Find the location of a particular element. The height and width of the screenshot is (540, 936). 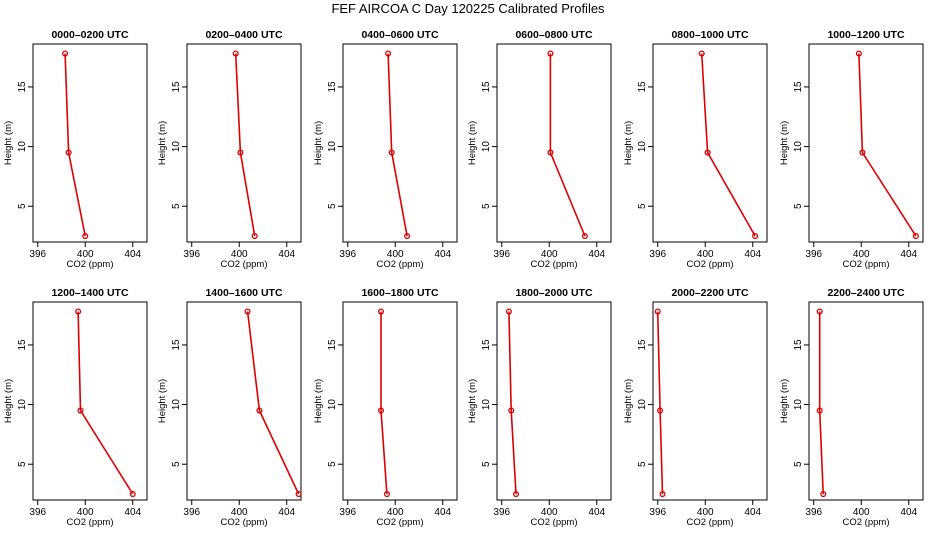

panel-title: 1400–1600 UTC is located at coordinates (243, 293).